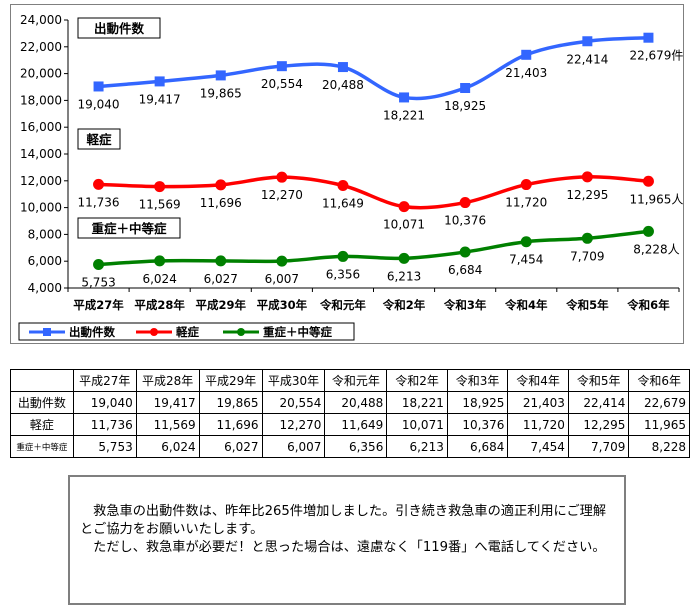 The width and height of the screenshot is (690, 614). What do you see at coordinates (659, 380) in the screenshot?
I see `table-header-cell: 令和6年` at bounding box center [659, 380].